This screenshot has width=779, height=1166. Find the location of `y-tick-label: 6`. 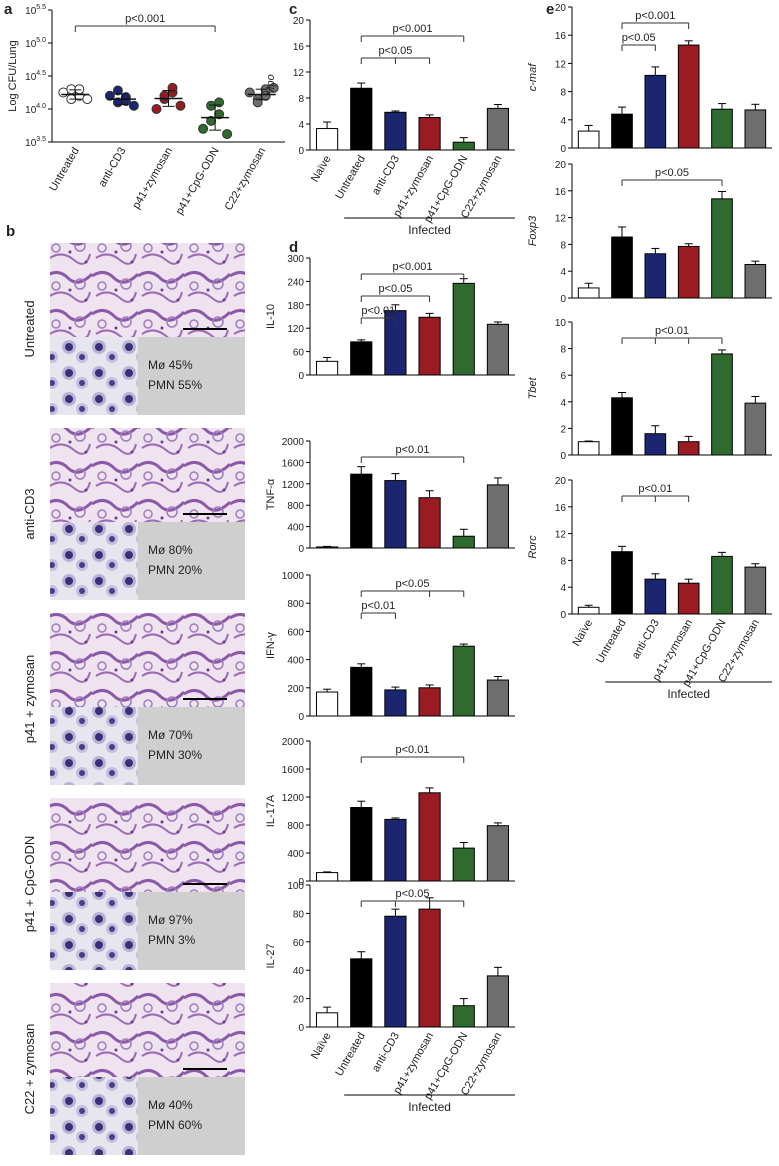

y-tick-label: 6 is located at coordinates (563, 376).